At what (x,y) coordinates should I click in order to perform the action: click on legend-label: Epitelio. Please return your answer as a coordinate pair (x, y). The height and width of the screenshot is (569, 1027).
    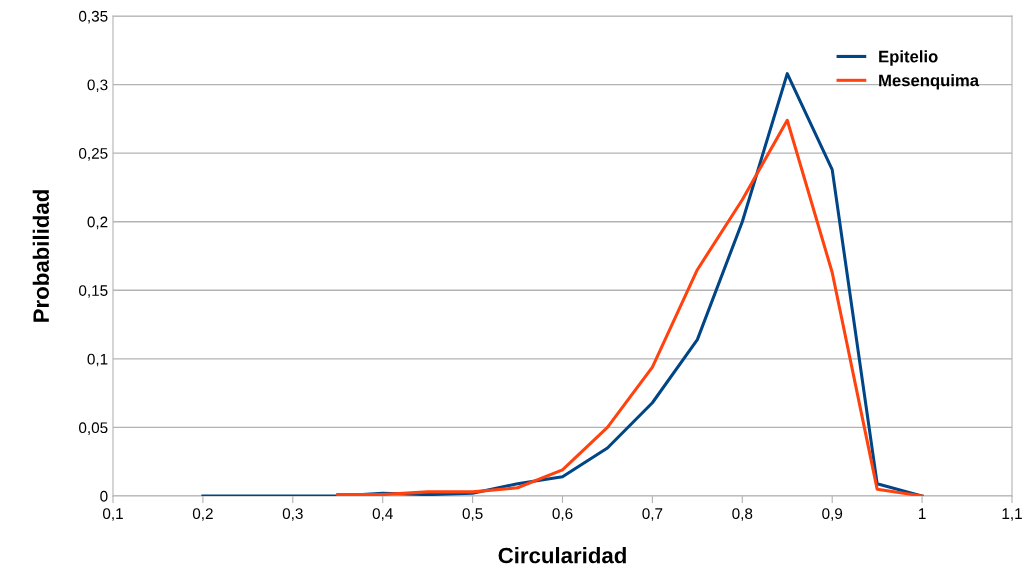
    Looking at the image, I should click on (908, 58).